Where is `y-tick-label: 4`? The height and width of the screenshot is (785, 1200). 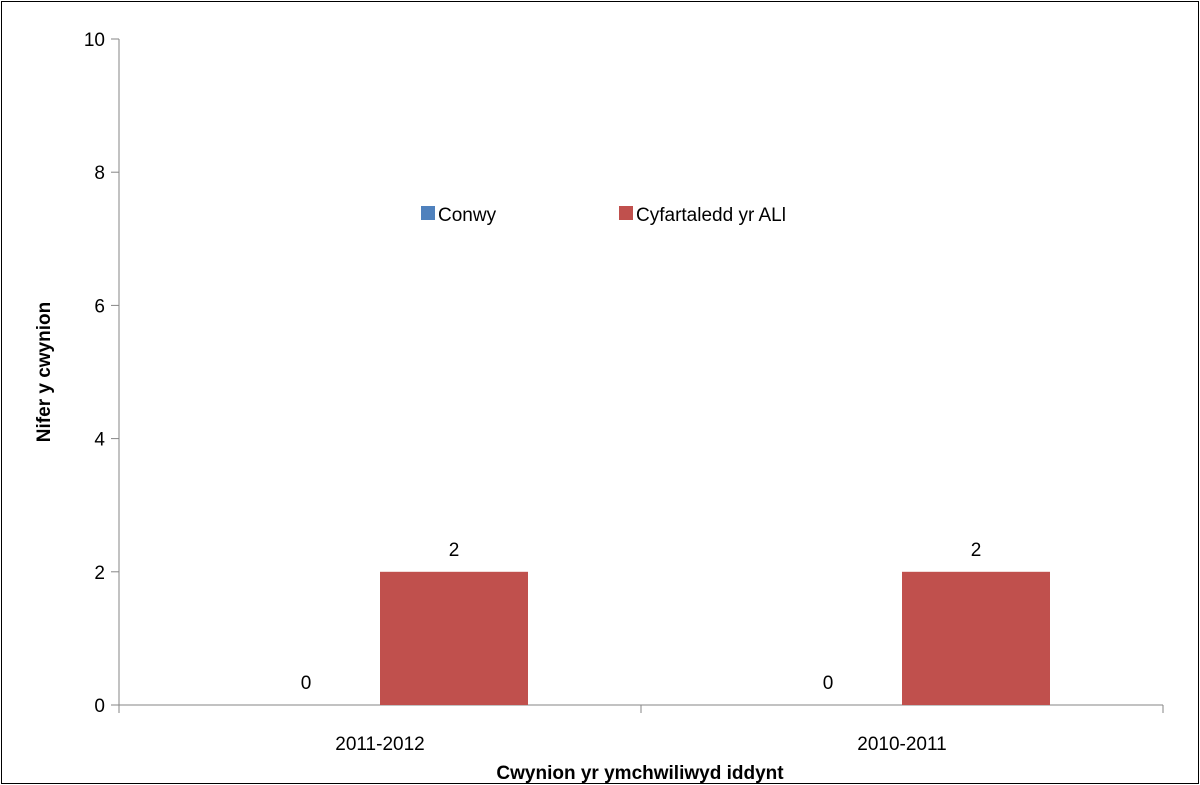 y-tick-label: 4 is located at coordinates (99, 440).